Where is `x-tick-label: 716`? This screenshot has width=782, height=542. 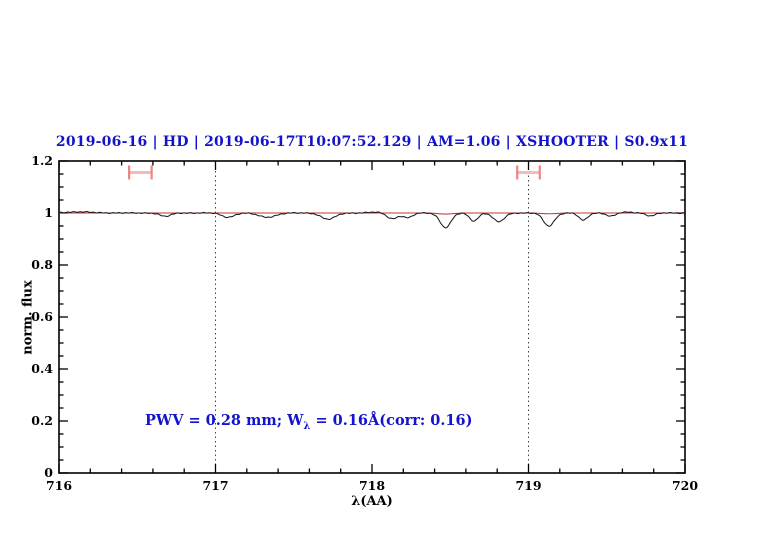 x-tick-label: 716 is located at coordinates (59, 485).